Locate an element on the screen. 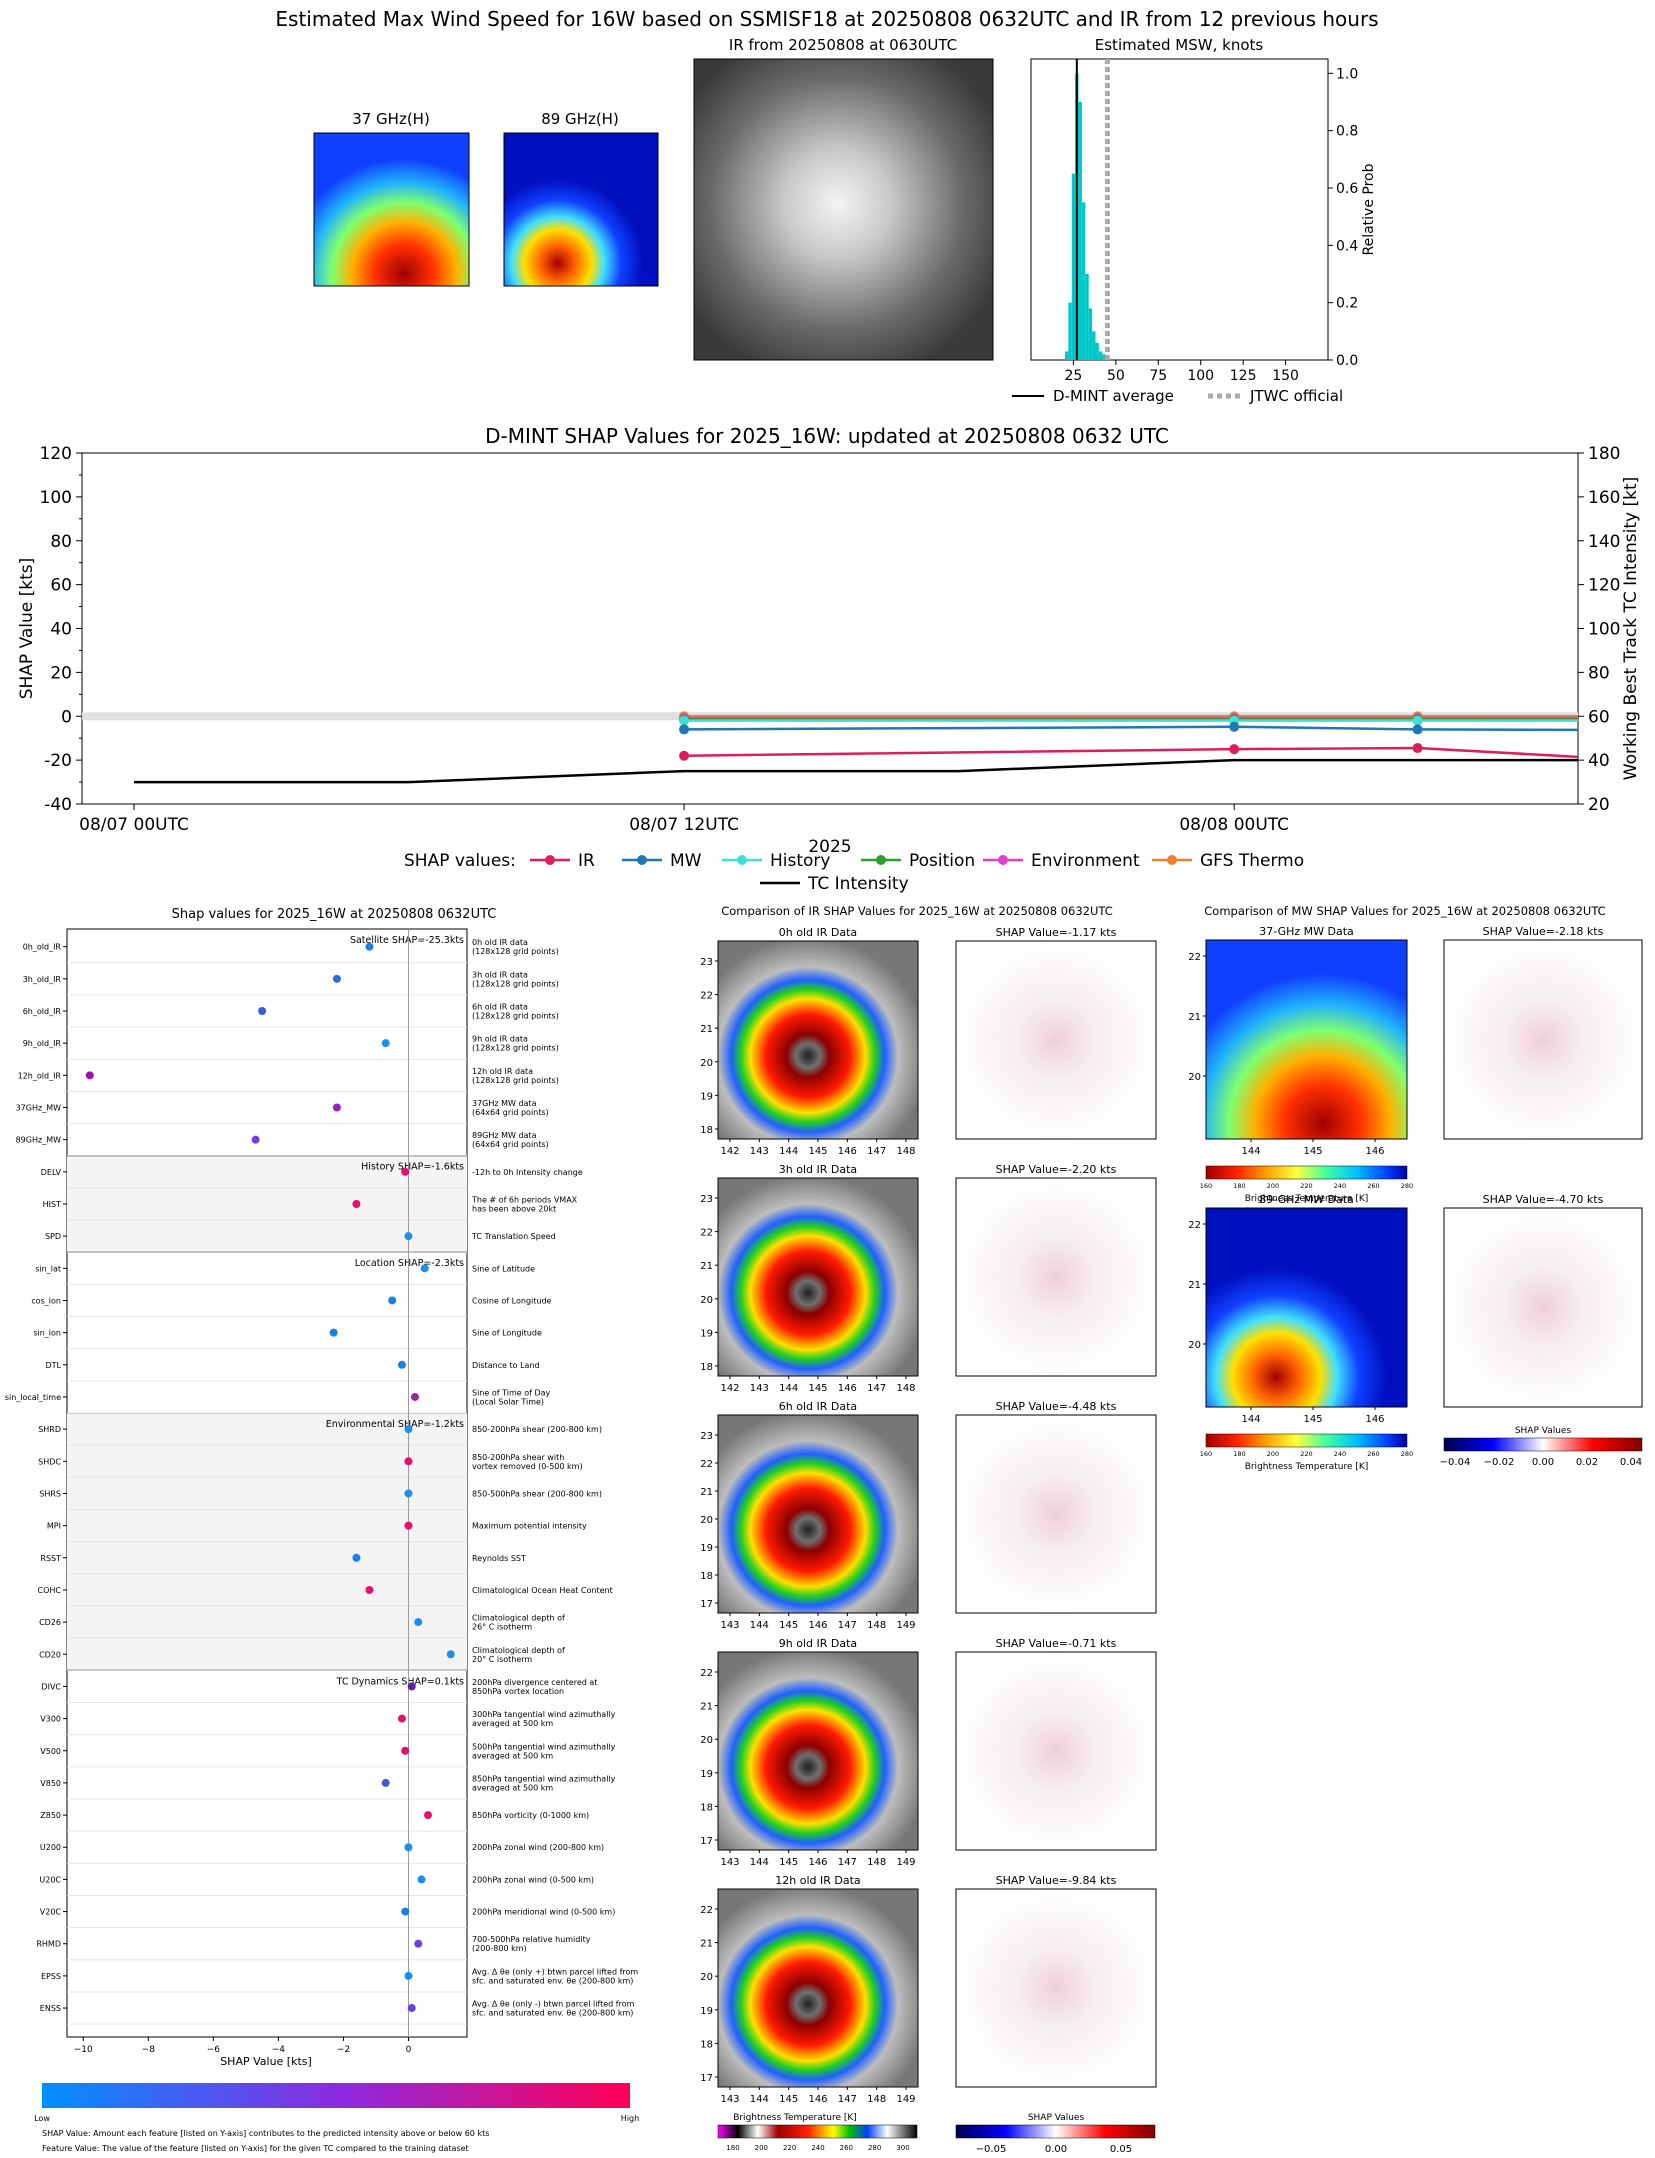 The height and width of the screenshot is (2158, 1655). mw-ytick-label: 20 is located at coordinates (1194, 1077).